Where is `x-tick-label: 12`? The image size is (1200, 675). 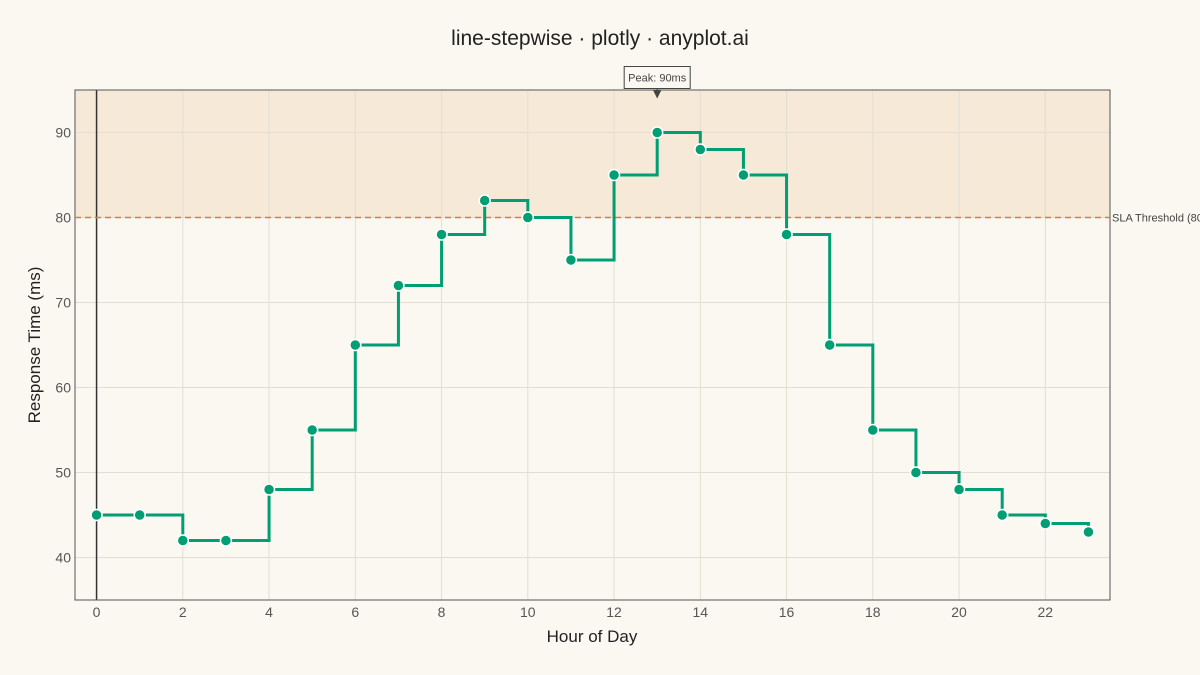 x-tick-label: 12 is located at coordinates (614, 612).